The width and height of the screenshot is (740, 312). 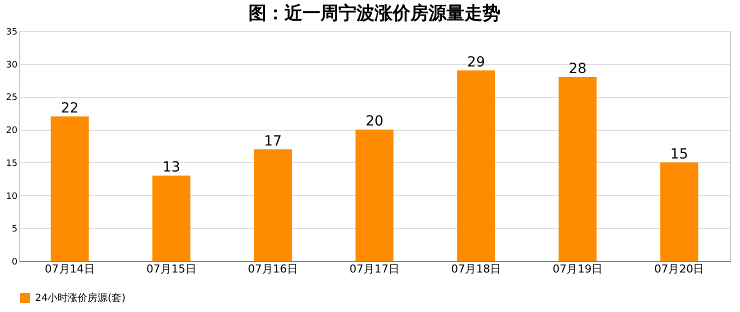 I want to click on y-tick-label: 25, so click(x=12, y=98).